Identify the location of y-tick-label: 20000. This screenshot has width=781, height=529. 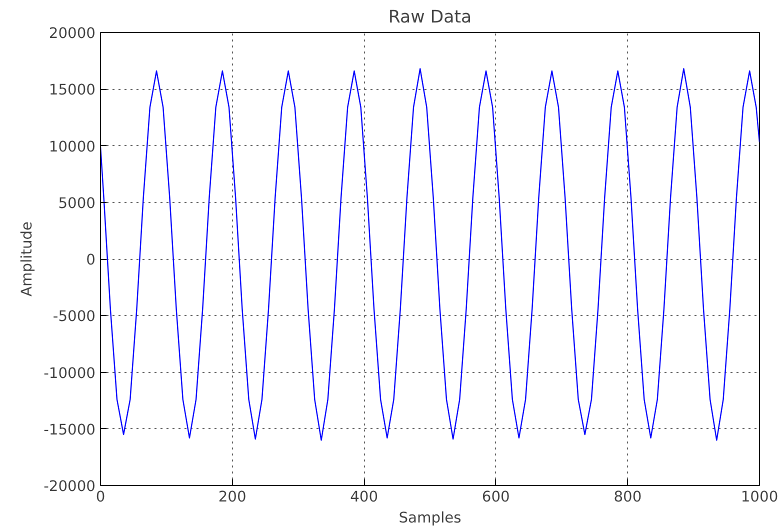
(72, 33).